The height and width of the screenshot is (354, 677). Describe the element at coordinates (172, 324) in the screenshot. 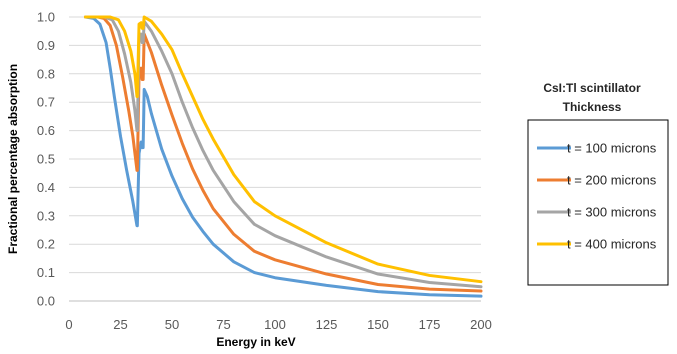

I see `x-tick-label: 50` at that location.